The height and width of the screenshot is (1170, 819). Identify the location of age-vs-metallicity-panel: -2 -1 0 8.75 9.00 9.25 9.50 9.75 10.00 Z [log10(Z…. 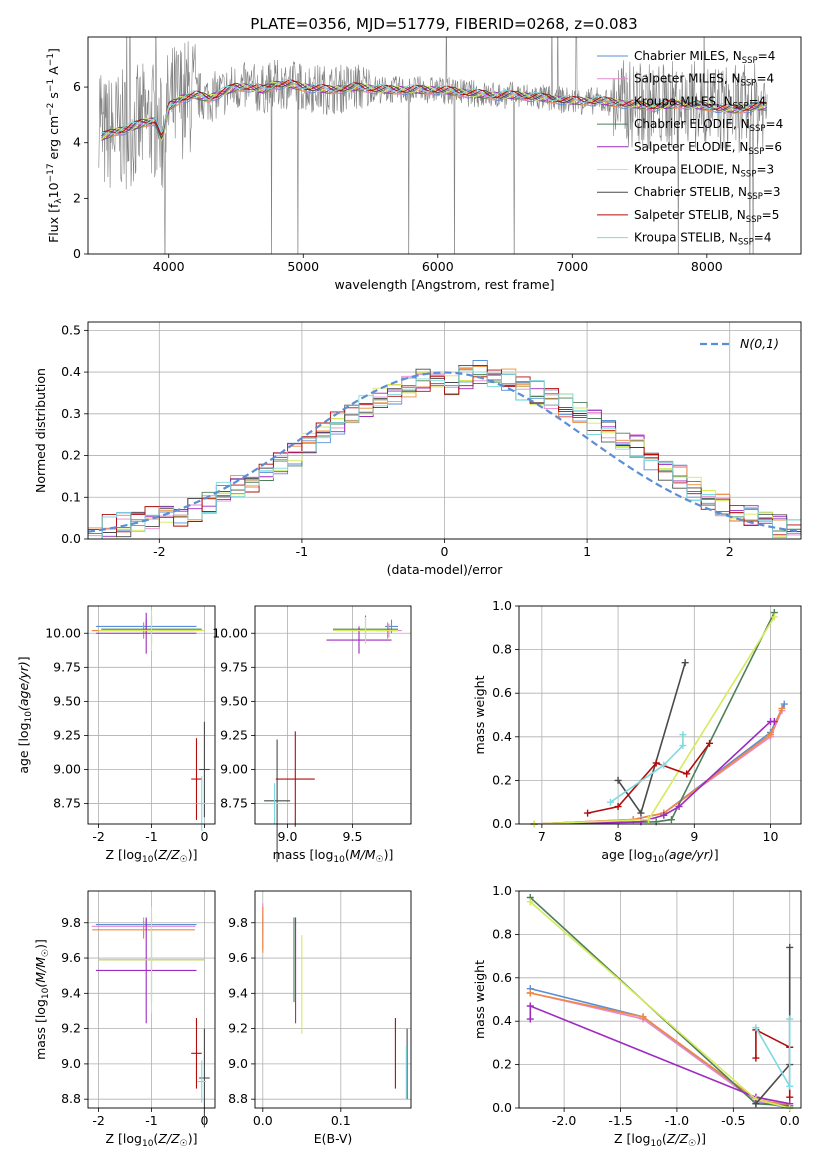
(116, 735).